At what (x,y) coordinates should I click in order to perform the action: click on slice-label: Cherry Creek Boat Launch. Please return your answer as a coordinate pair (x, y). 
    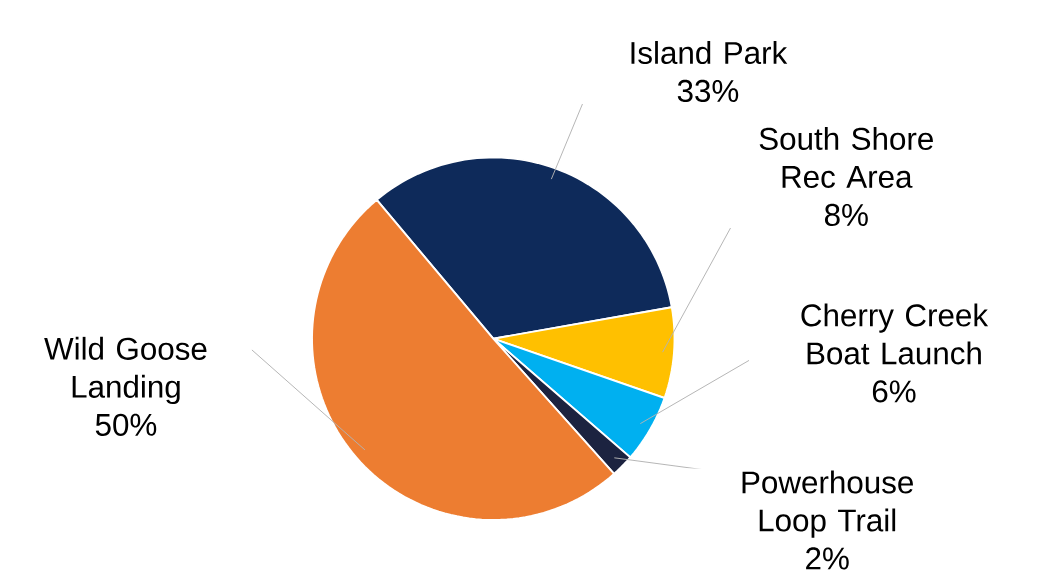
    Looking at the image, I should click on (895, 334).